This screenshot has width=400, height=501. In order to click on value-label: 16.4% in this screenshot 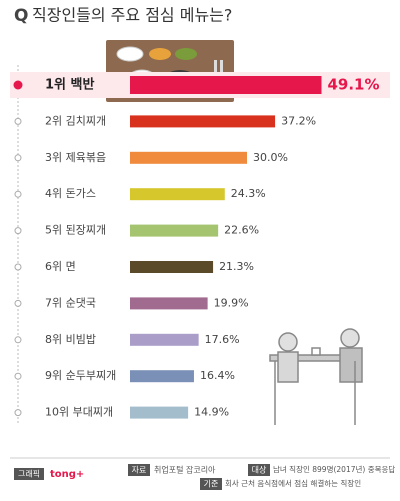, I will do `click(217, 375)`.